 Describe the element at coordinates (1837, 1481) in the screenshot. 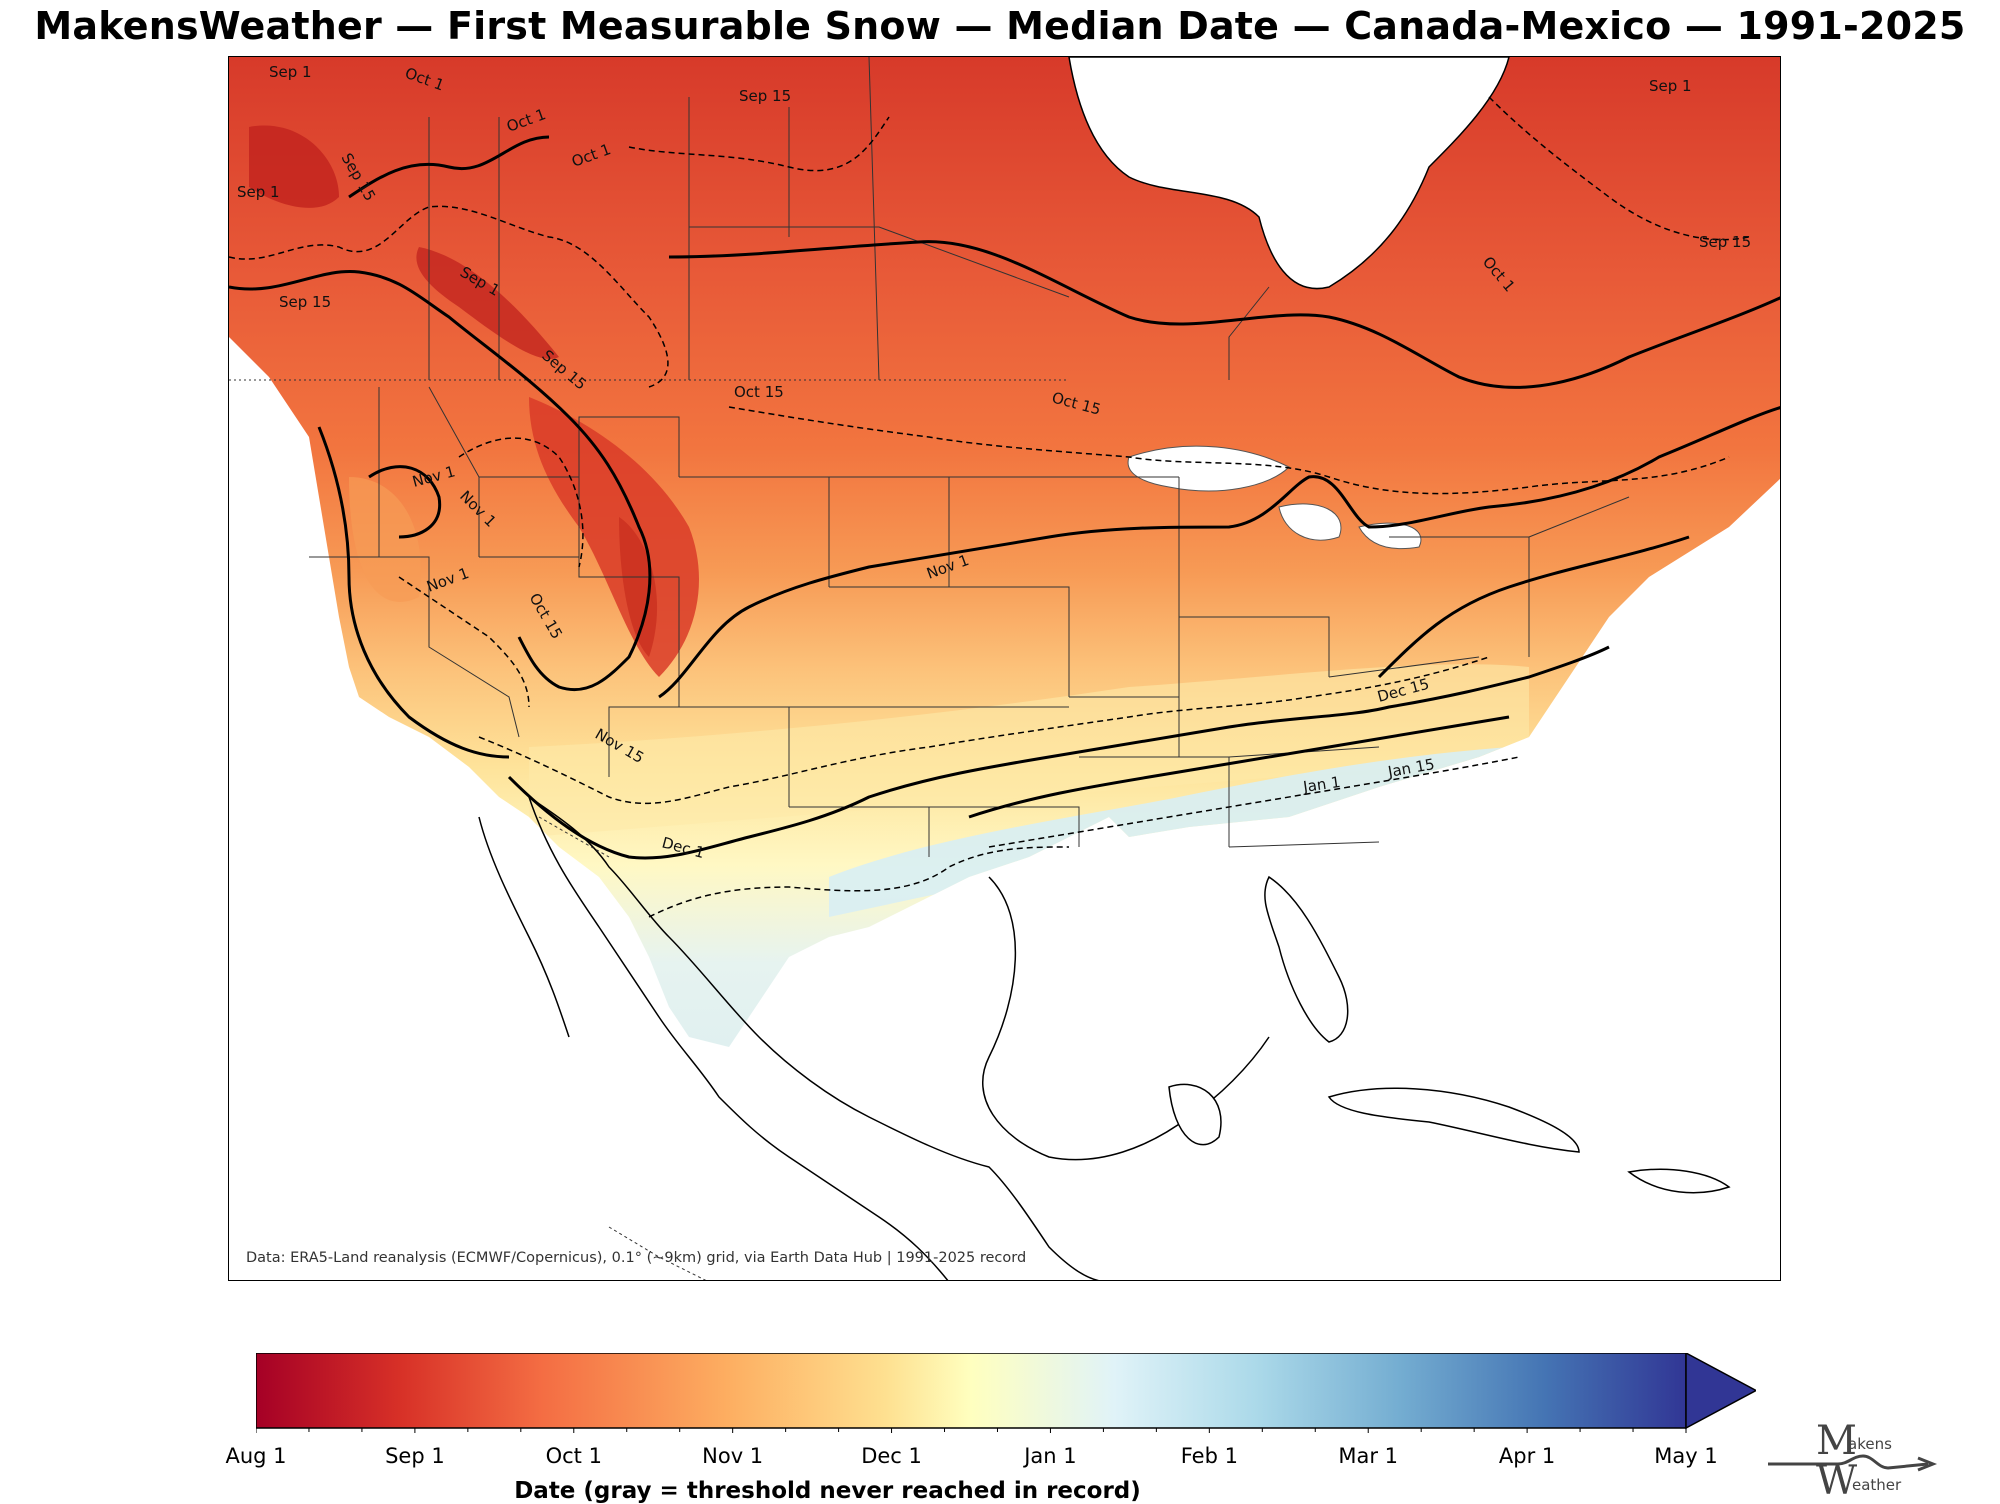

I see `logo-letter-w: W` at that location.